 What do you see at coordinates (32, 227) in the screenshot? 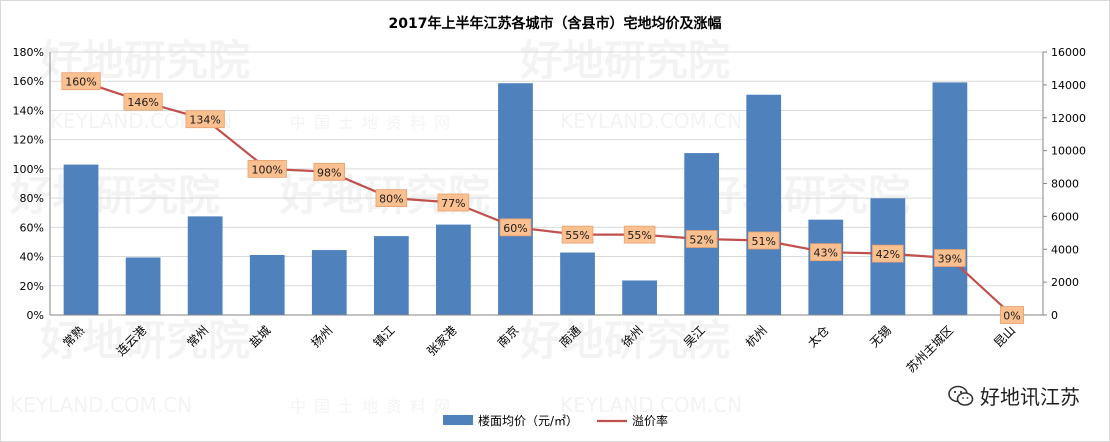
I see `y-left-tick-label: 60%` at bounding box center [32, 227].